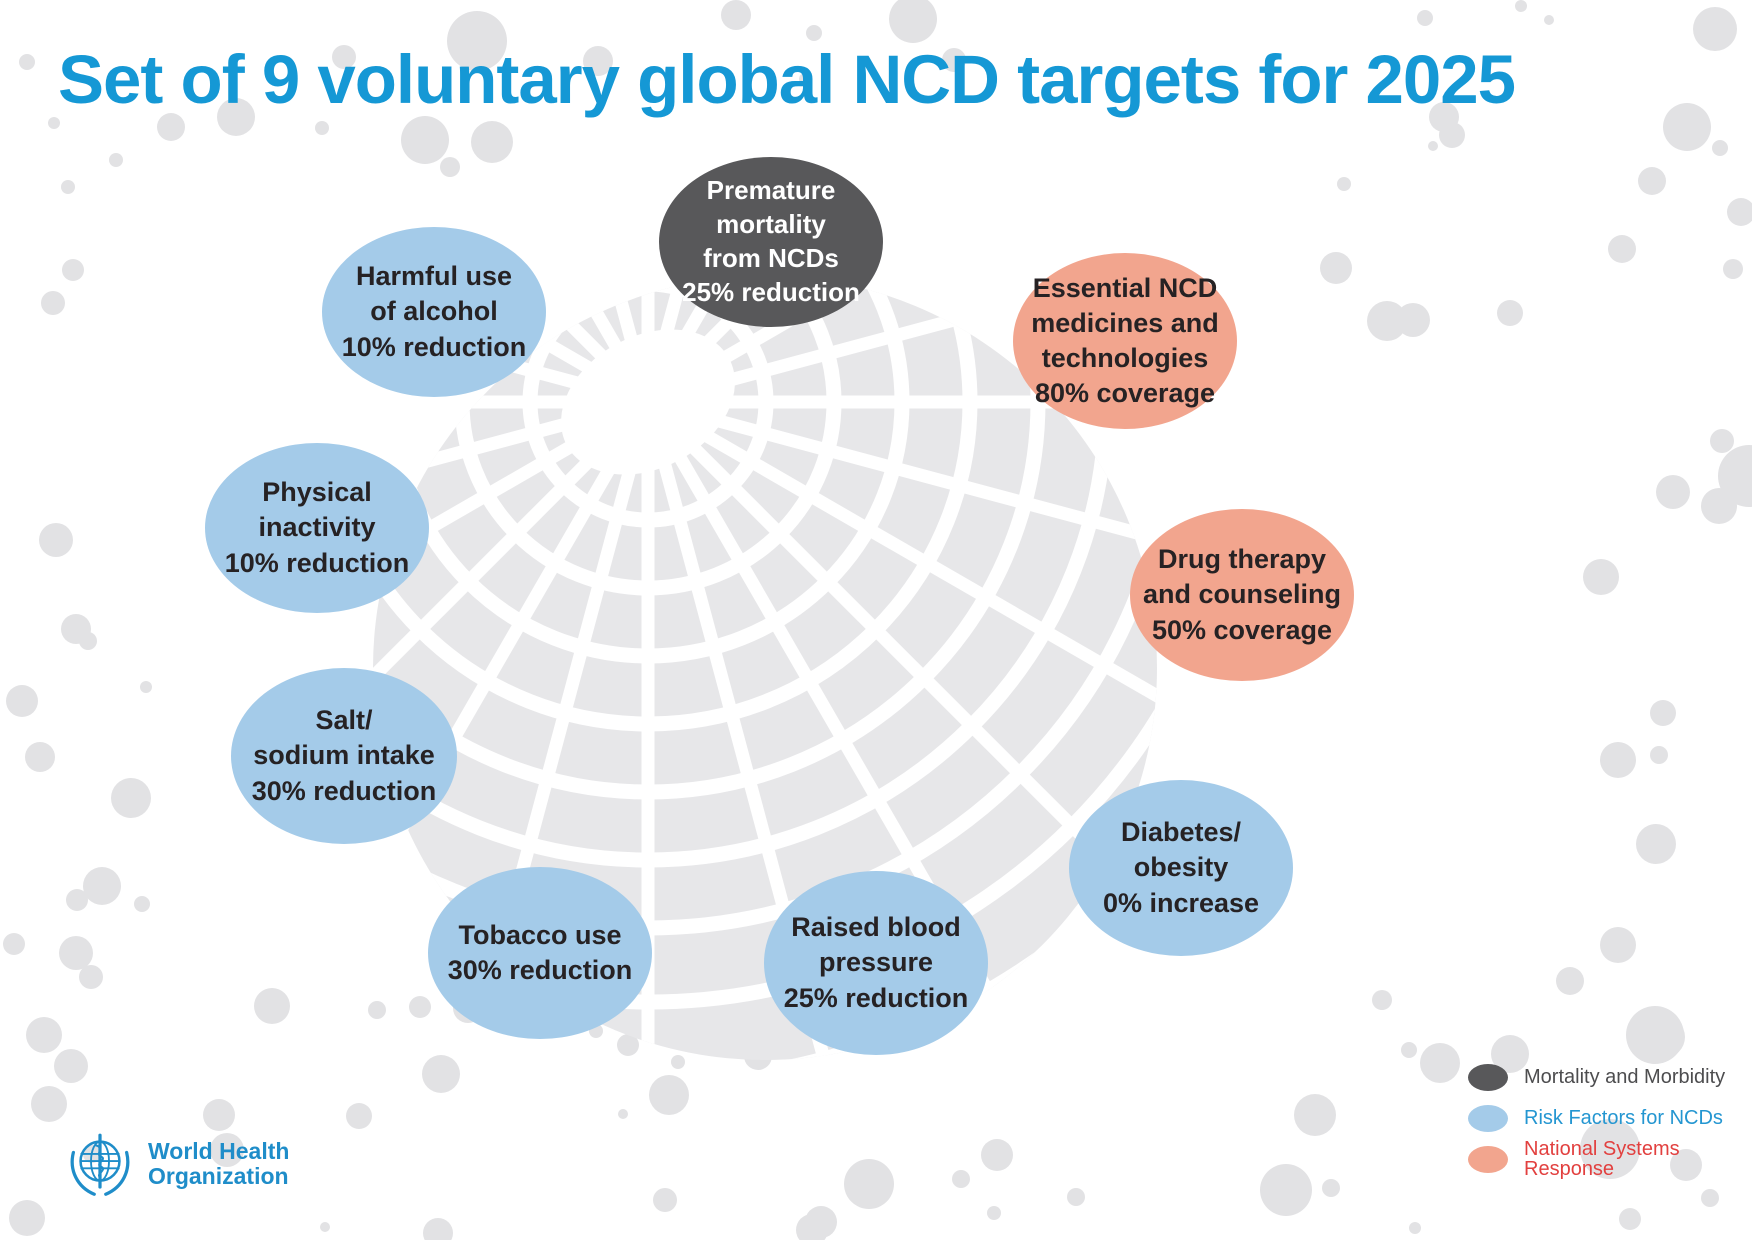  Describe the element at coordinates (540, 953) in the screenshot. I see `bubble-tobacco-use: Tobacco use 30% reduction` at that location.